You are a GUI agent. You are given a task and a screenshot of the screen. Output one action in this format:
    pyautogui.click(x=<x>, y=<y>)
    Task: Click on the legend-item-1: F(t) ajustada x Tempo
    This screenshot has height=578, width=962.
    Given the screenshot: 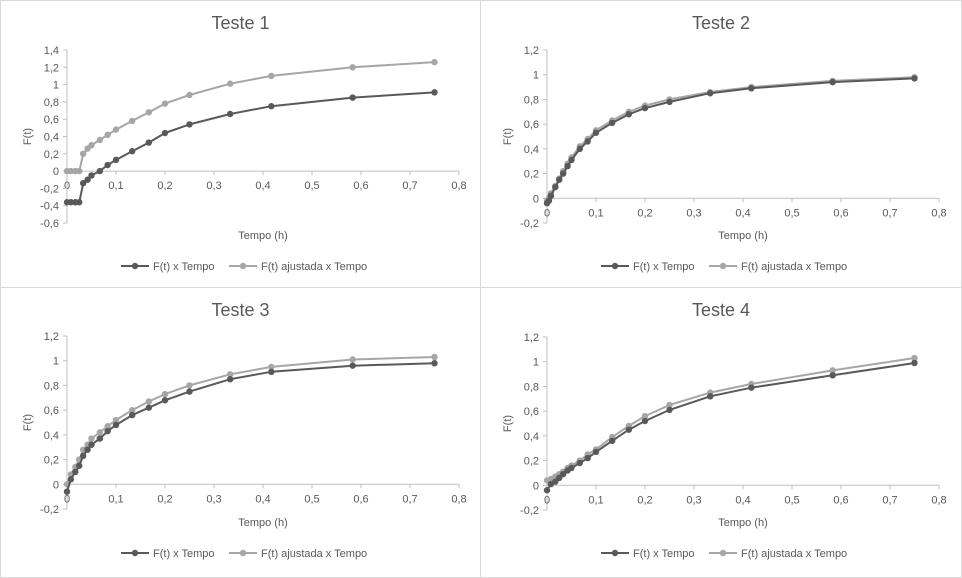 What is the action you would take?
    pyautogui.click(x=778, y=267)
    